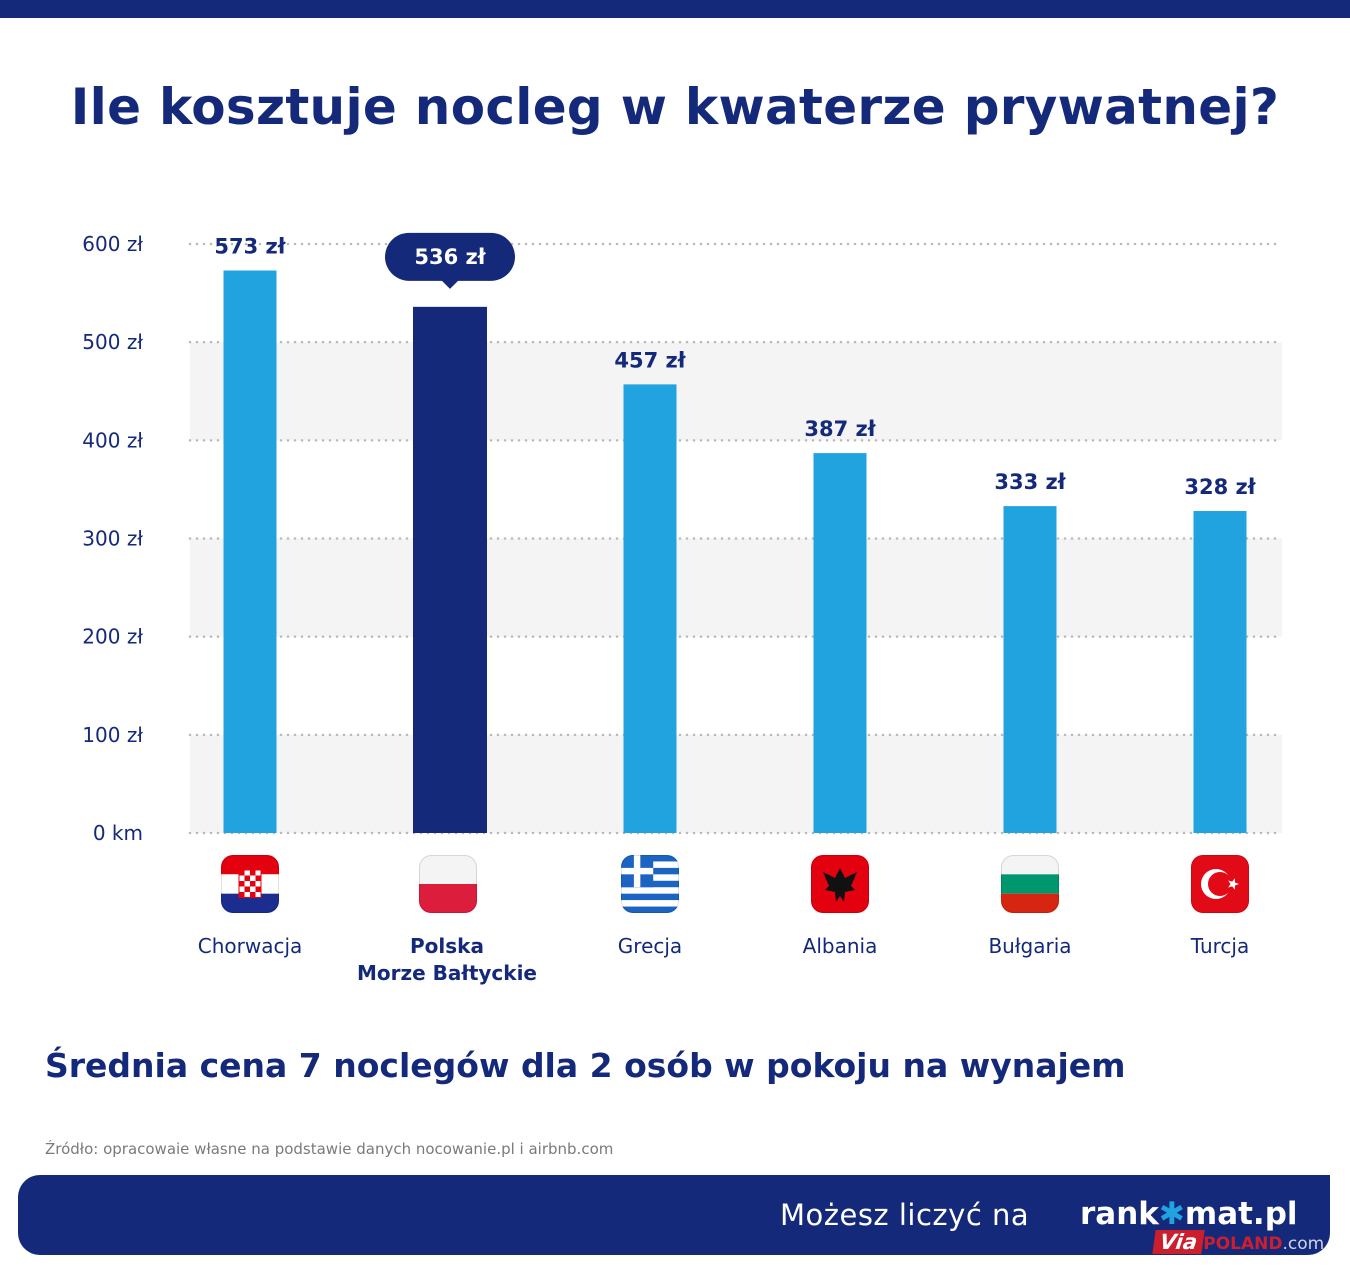  Describe the element at coordinates (250, 247) in the screenshot. I see `value-label: 573 zł` at that location.